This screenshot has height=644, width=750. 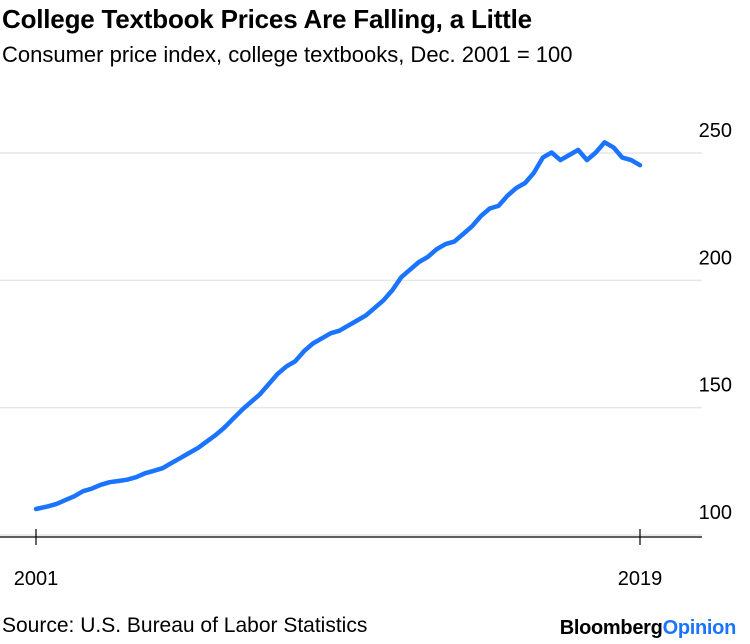 What do you see at coordinates (715, 131) in the screenshot?
I see `y-tick-label-250: 250` at bounding box center [715, 131].